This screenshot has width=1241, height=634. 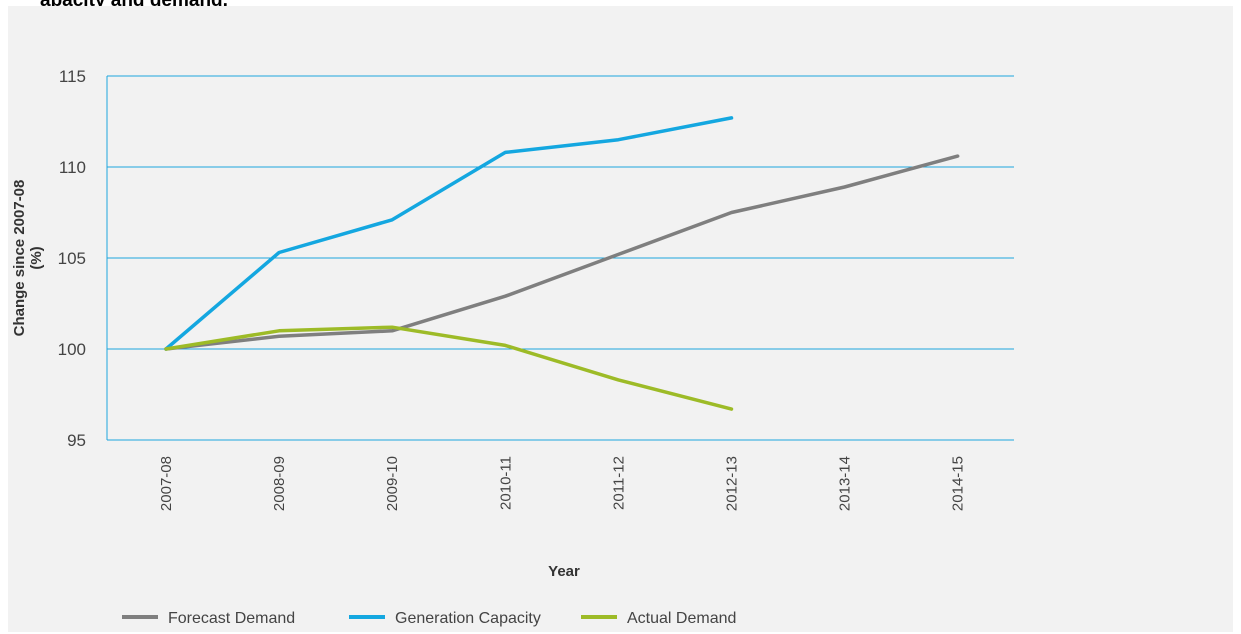 I want to click on x-tick-label: 2007-08, so click(x=166, y=483).